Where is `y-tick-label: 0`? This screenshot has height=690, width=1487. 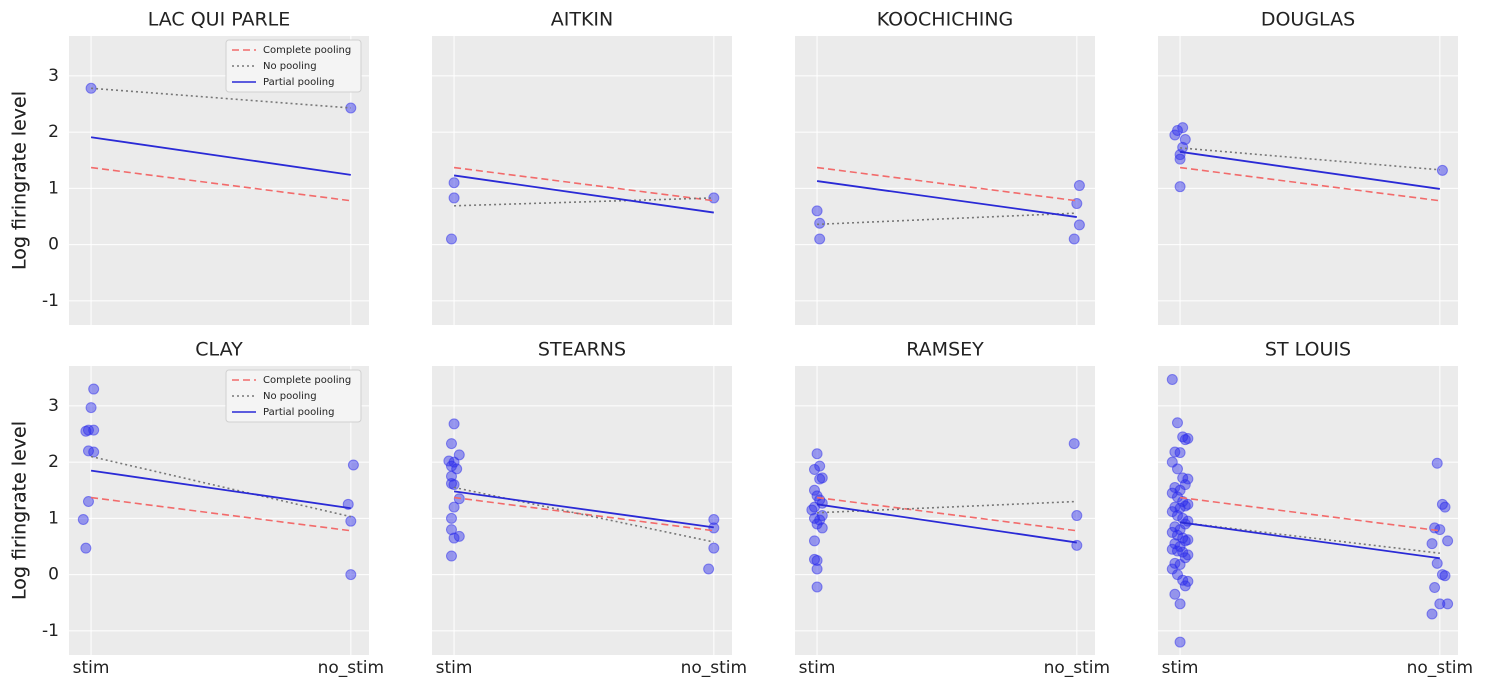 y-tick-label: 0 is located at coordinates (53, 245).